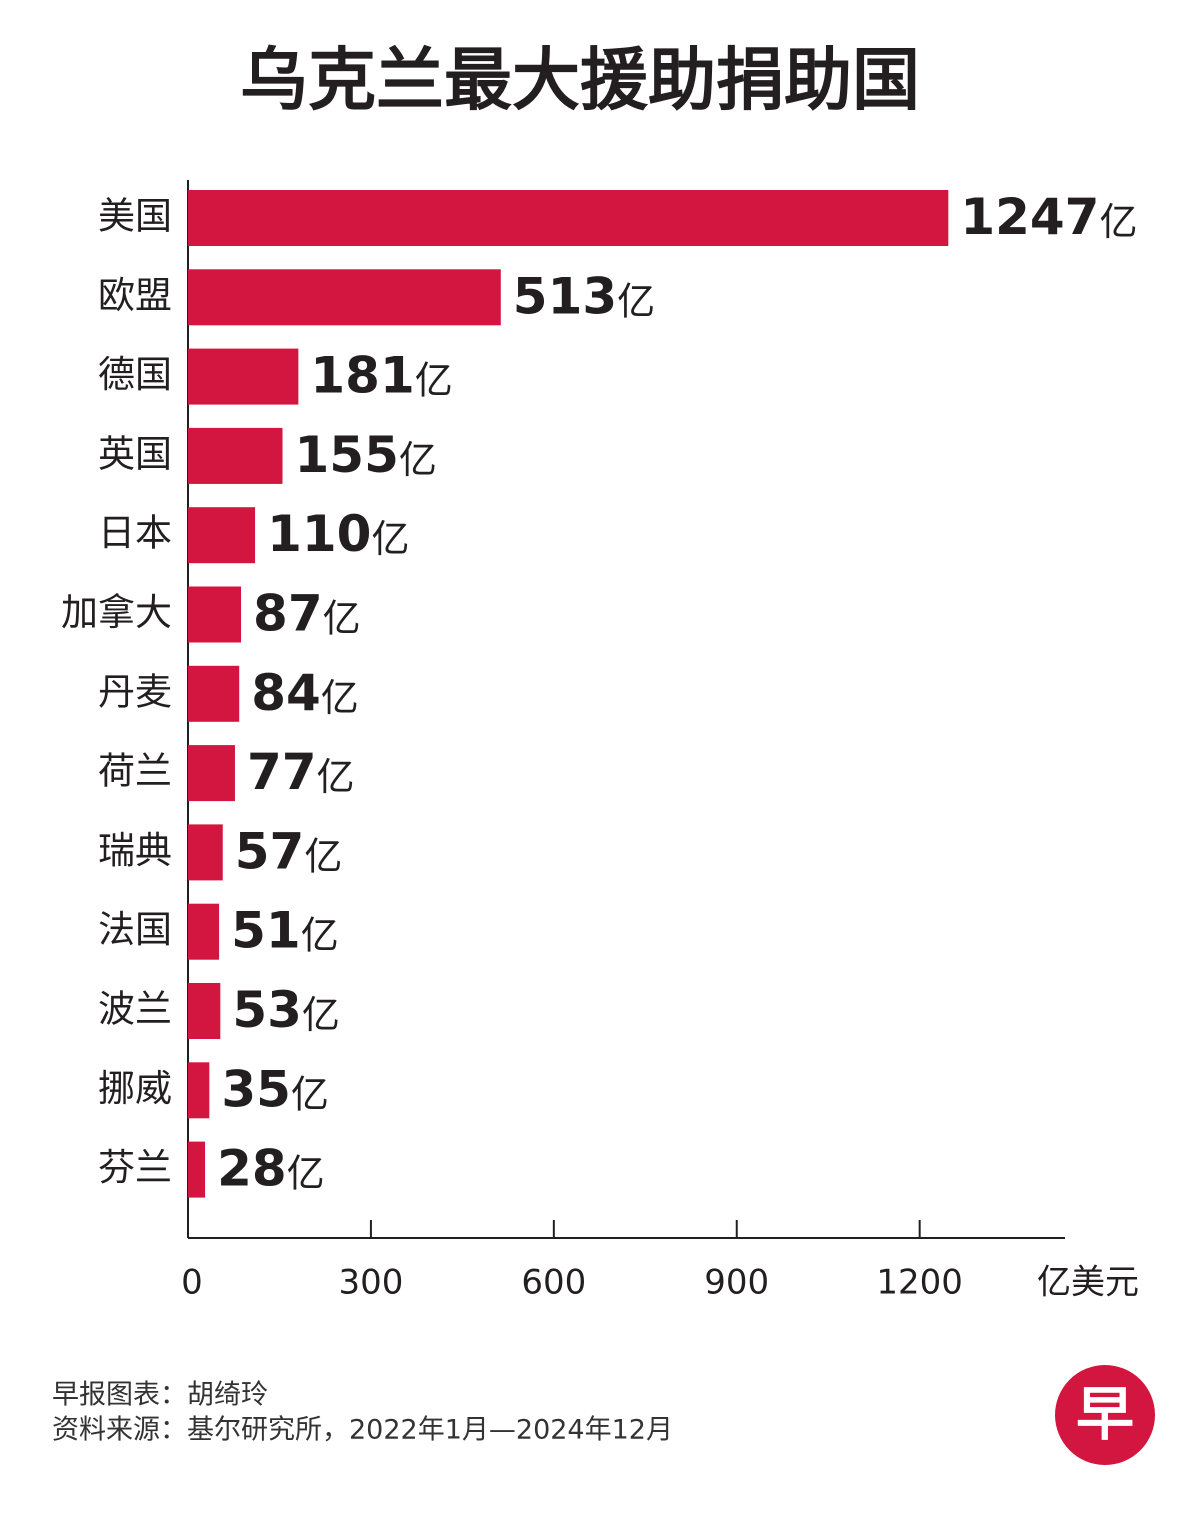  I want to click on value-label: 513亿, so click(584, 296).